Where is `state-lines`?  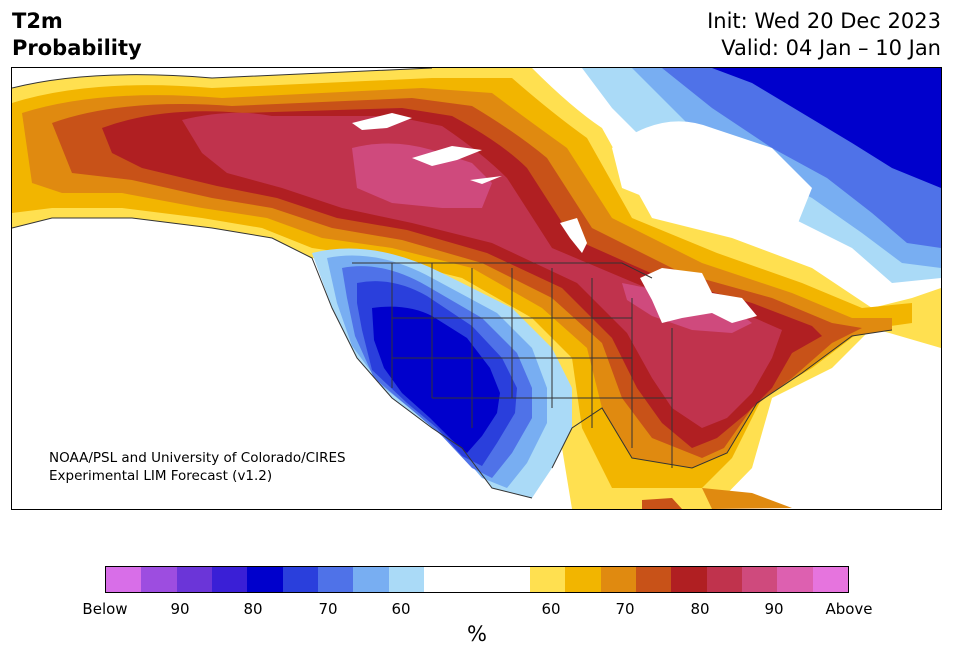
state-lines is located at coordinates (532, 365).